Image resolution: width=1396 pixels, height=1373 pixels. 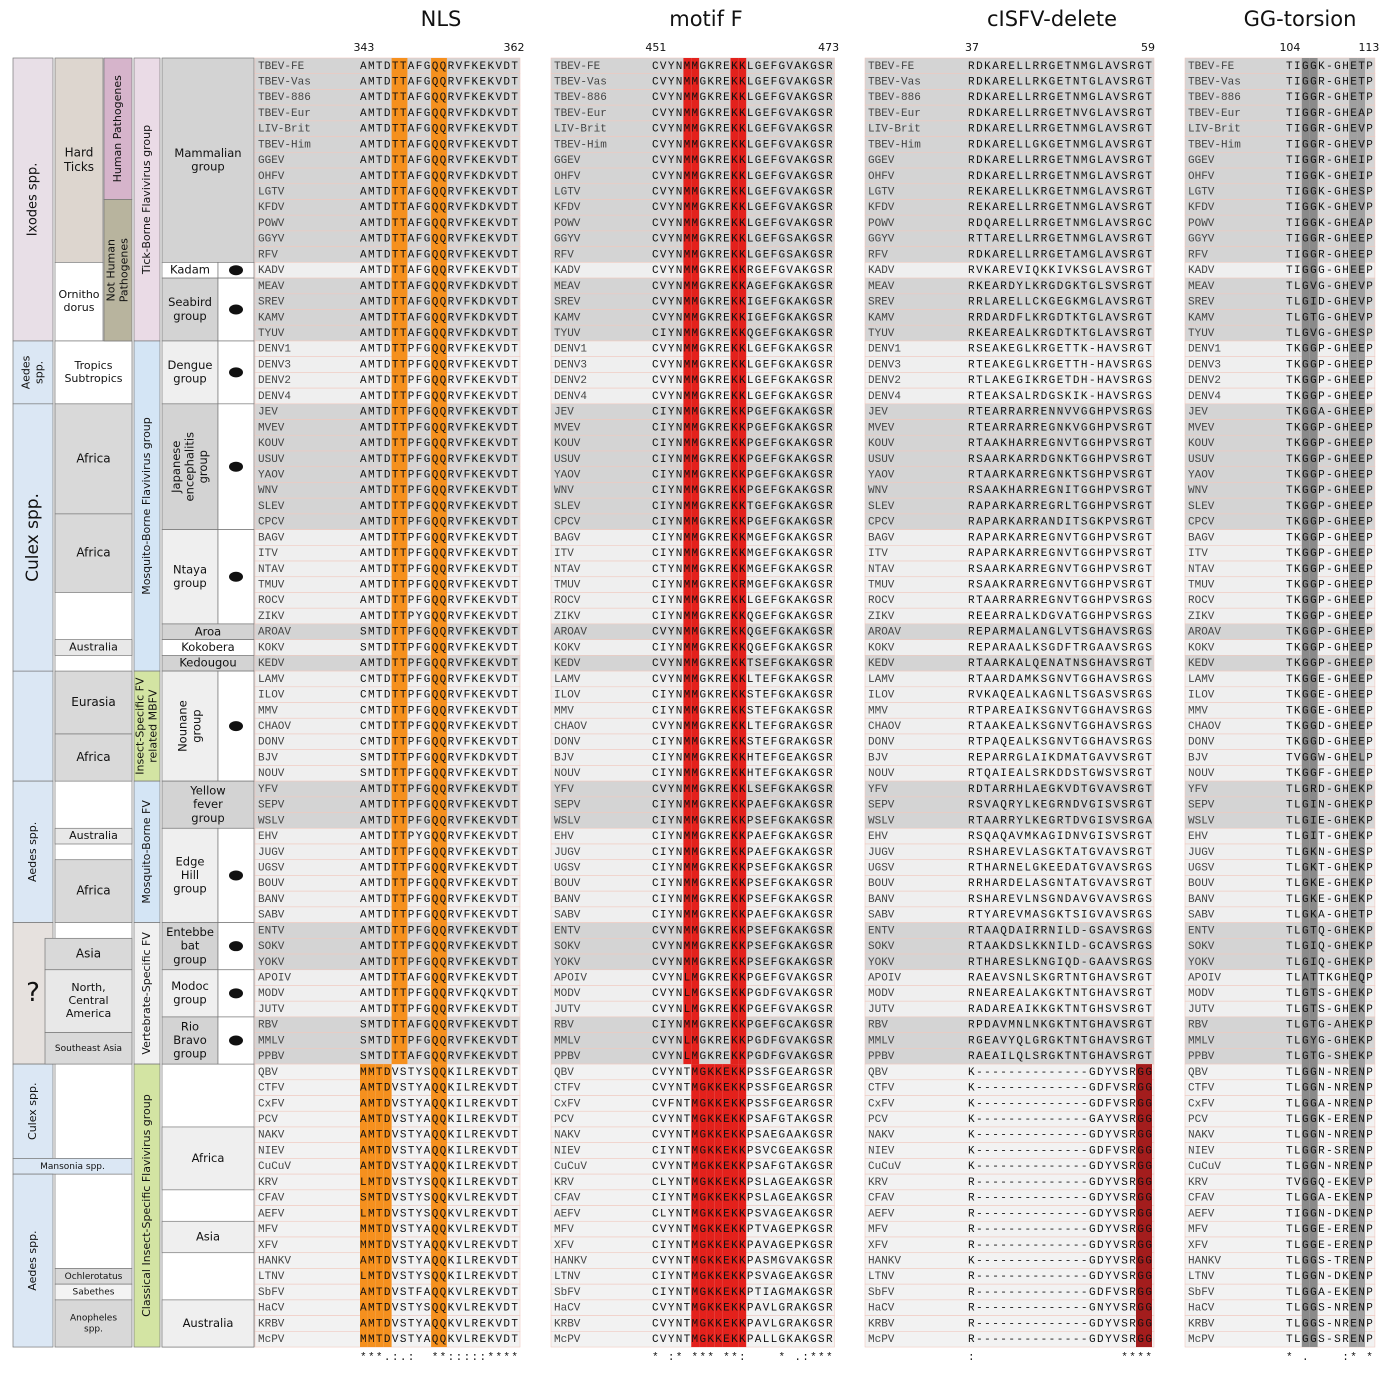 I want to click on virus-name: PPBV, so click(x=271, y=1057).